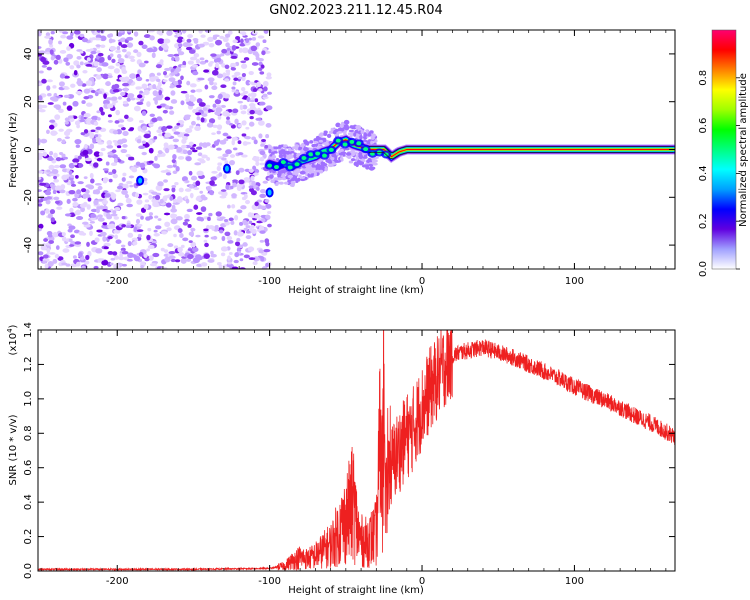  Describe the element at coordinates (521, 150) in the screenshot. I see `ridge-outline` at that location.